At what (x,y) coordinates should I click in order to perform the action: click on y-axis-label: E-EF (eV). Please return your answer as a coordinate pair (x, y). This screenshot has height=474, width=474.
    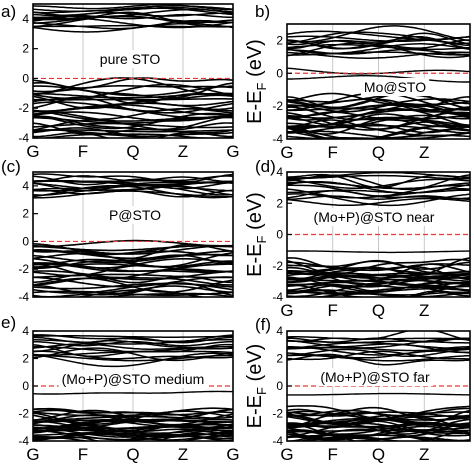
    Looking at the image, I should click on (256, 81).